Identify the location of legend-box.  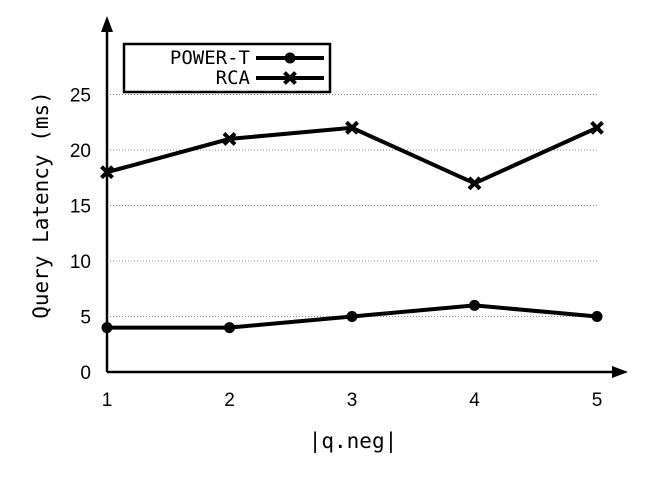
(227, 68).